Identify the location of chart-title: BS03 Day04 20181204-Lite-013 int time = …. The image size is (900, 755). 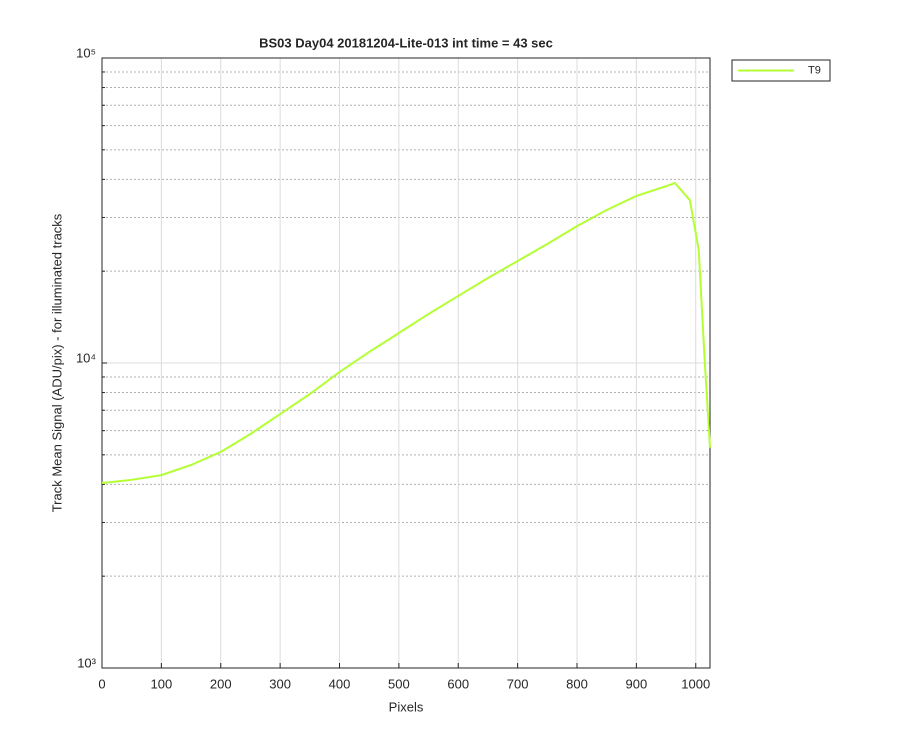
(406, 42).